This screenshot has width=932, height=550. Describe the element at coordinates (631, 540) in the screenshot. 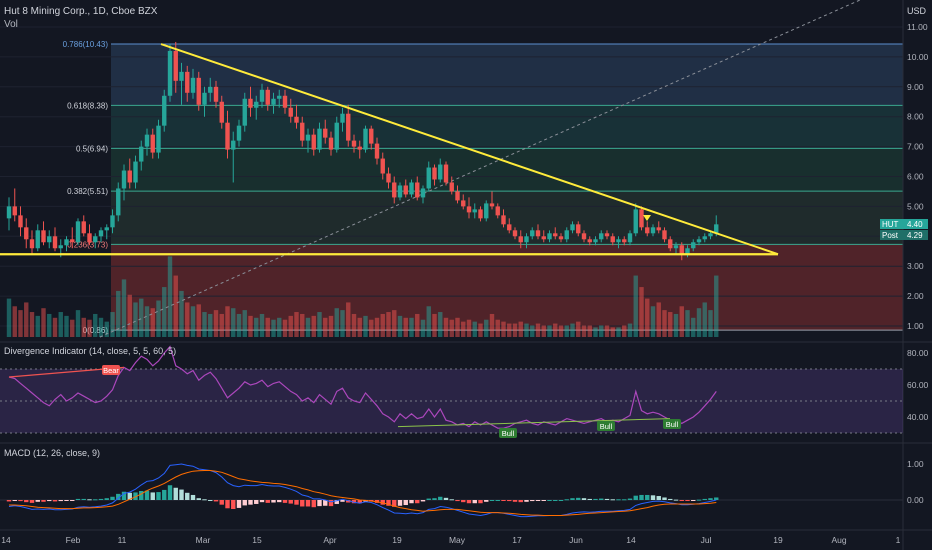

I see `time-tick-label: 14` at that location.